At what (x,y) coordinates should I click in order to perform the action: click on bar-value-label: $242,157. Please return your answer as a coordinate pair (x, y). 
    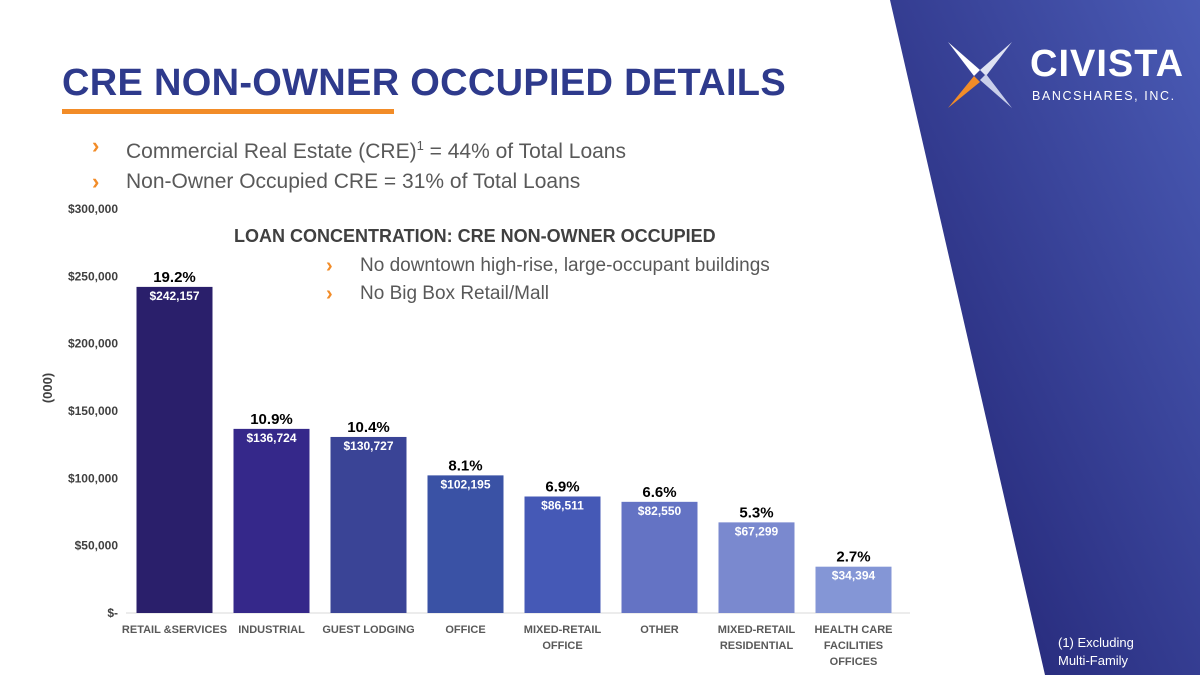
    Looking at the image, I should click on (174, 296).